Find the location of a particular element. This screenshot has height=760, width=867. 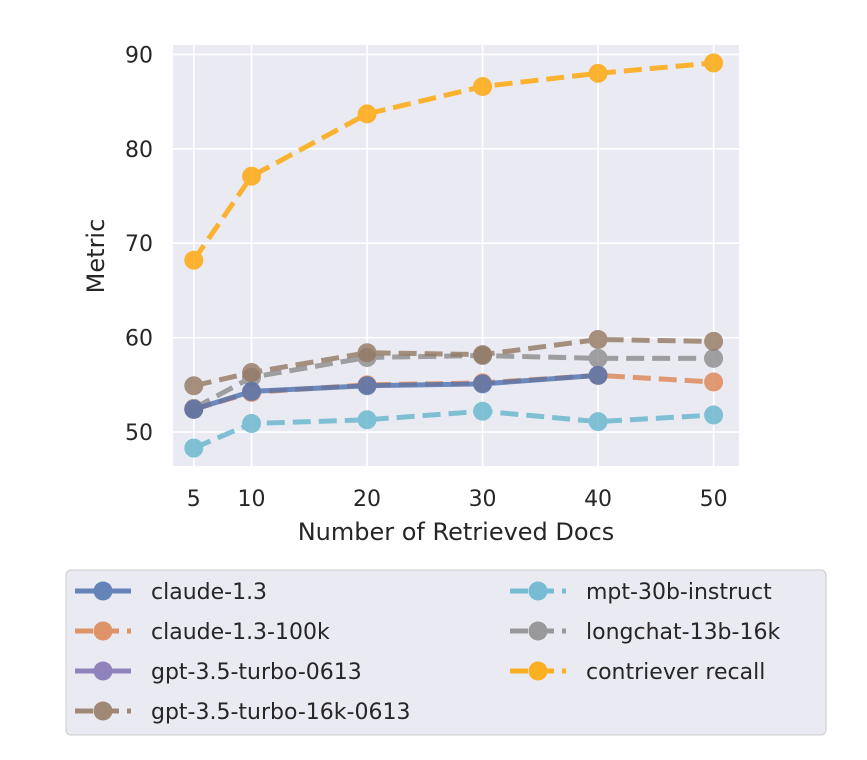

legend-label: claude-1.3-100k is located at coordinates (240, 632).